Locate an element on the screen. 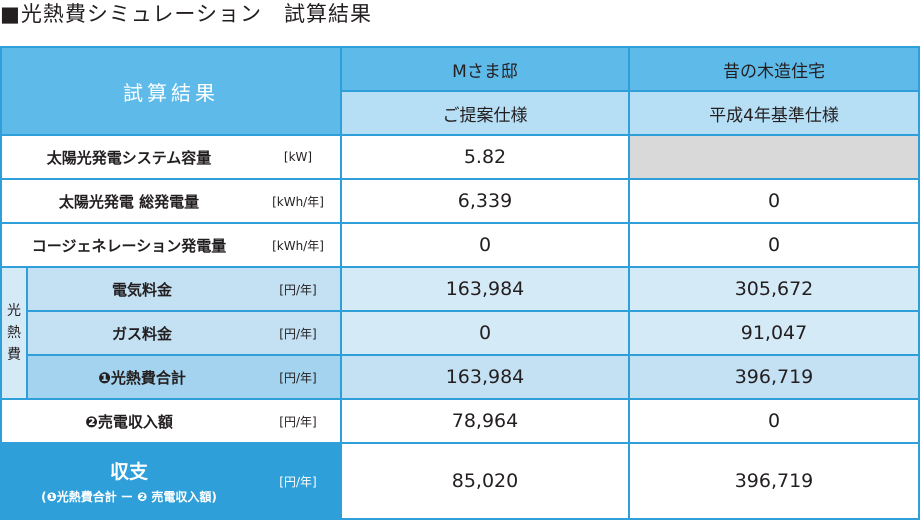 The image size is (920, 520). row-value-col1: 78,964 is located at coordinates (485, 421).